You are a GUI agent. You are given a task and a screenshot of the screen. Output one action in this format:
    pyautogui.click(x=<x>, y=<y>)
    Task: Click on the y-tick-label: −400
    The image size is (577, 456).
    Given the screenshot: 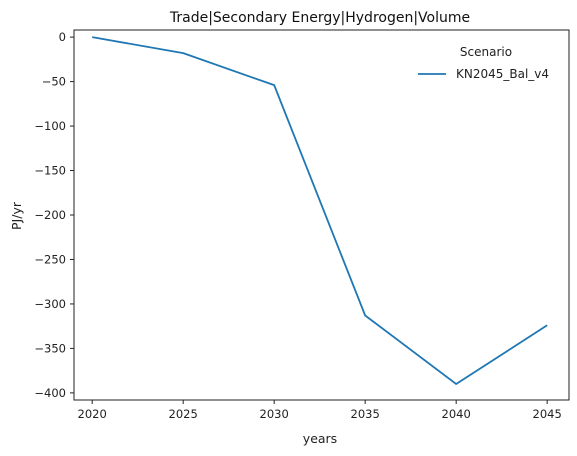 What is the action you would take?
    pyautogui.click(x=50, y=393)
    